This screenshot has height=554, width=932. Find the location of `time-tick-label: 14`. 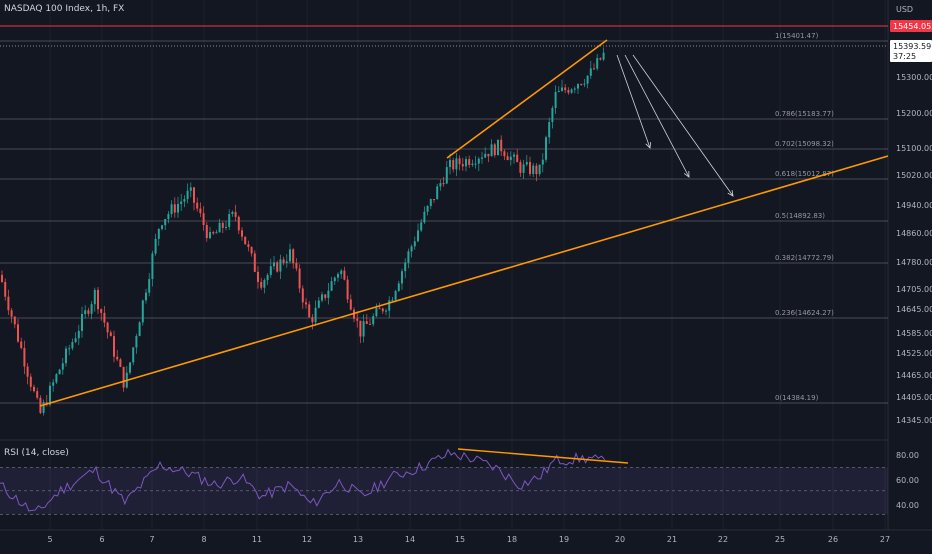

time-tick-label: 14 is located at coordinates (410, 539).